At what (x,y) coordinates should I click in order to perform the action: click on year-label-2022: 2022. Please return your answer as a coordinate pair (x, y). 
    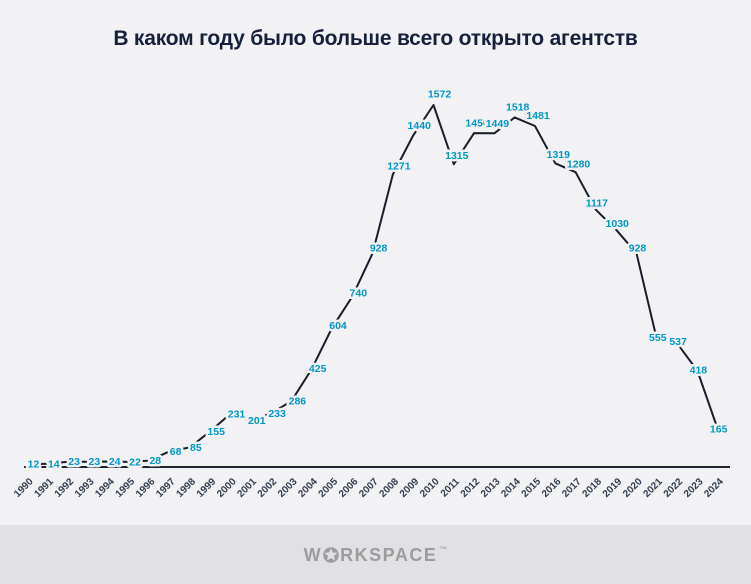
    Looking at the image, I should click on (674, 488).